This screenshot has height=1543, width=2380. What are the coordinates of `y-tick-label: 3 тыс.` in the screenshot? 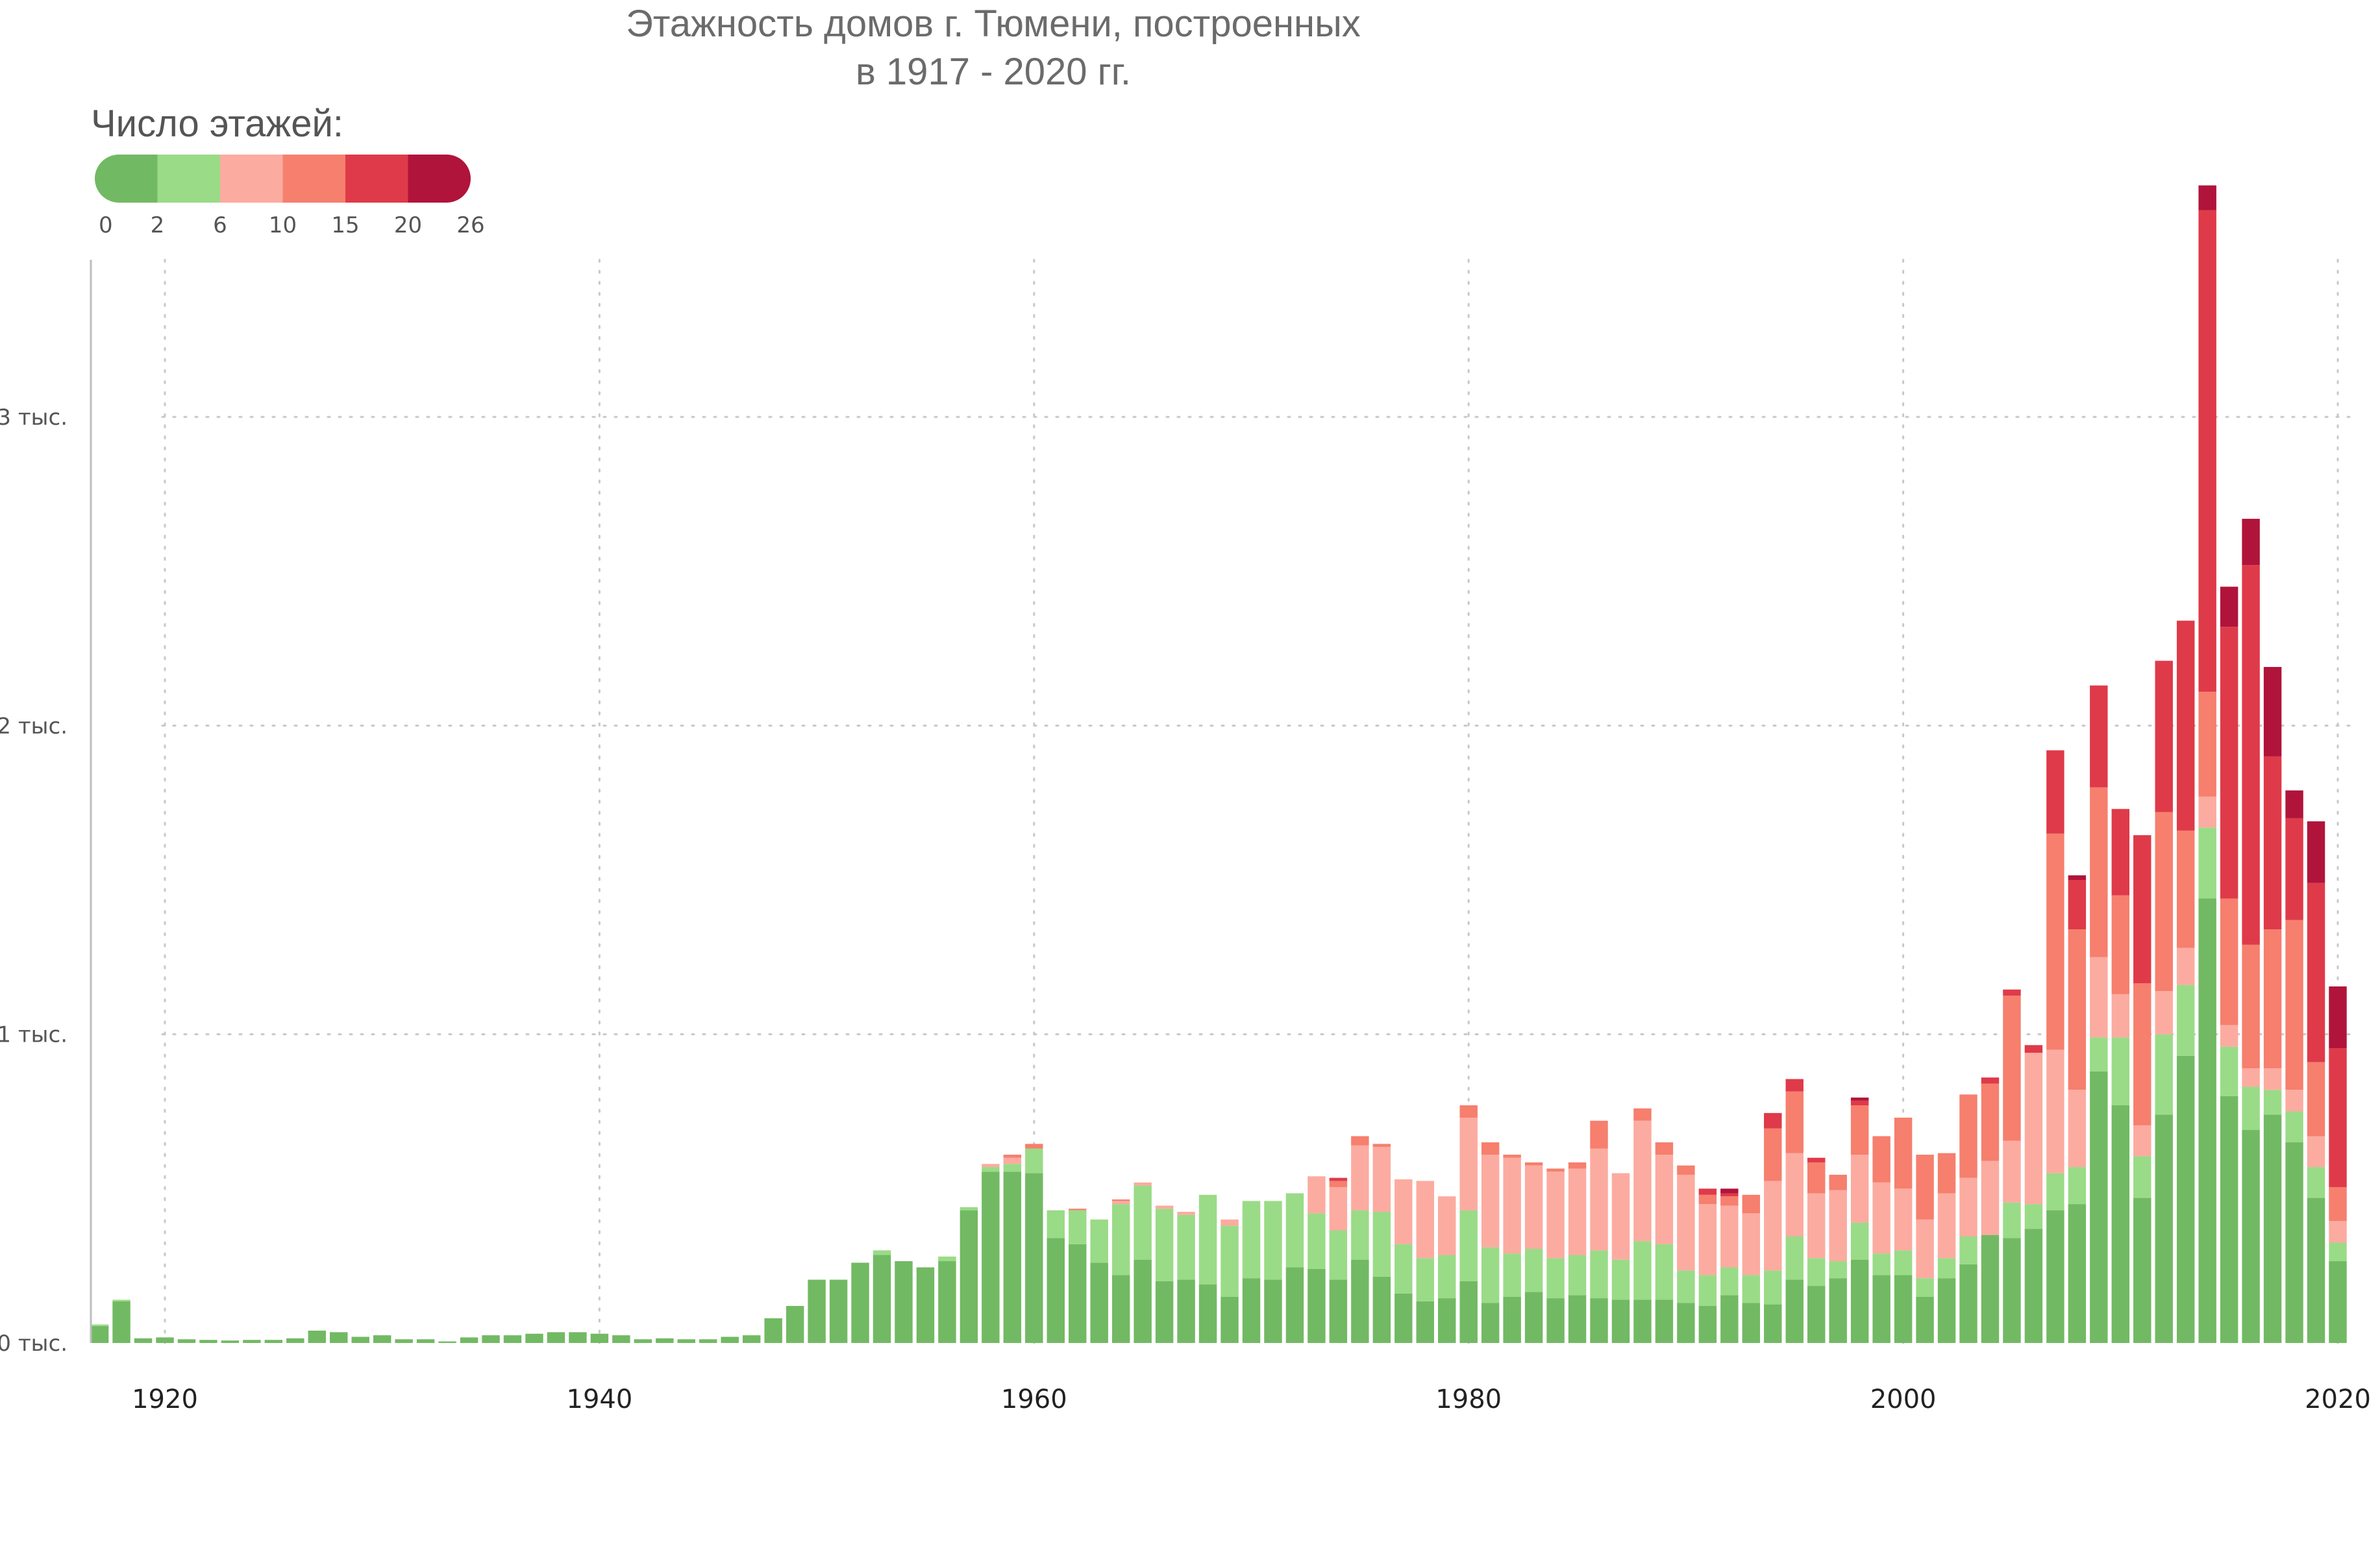 It's located at (34, 418).